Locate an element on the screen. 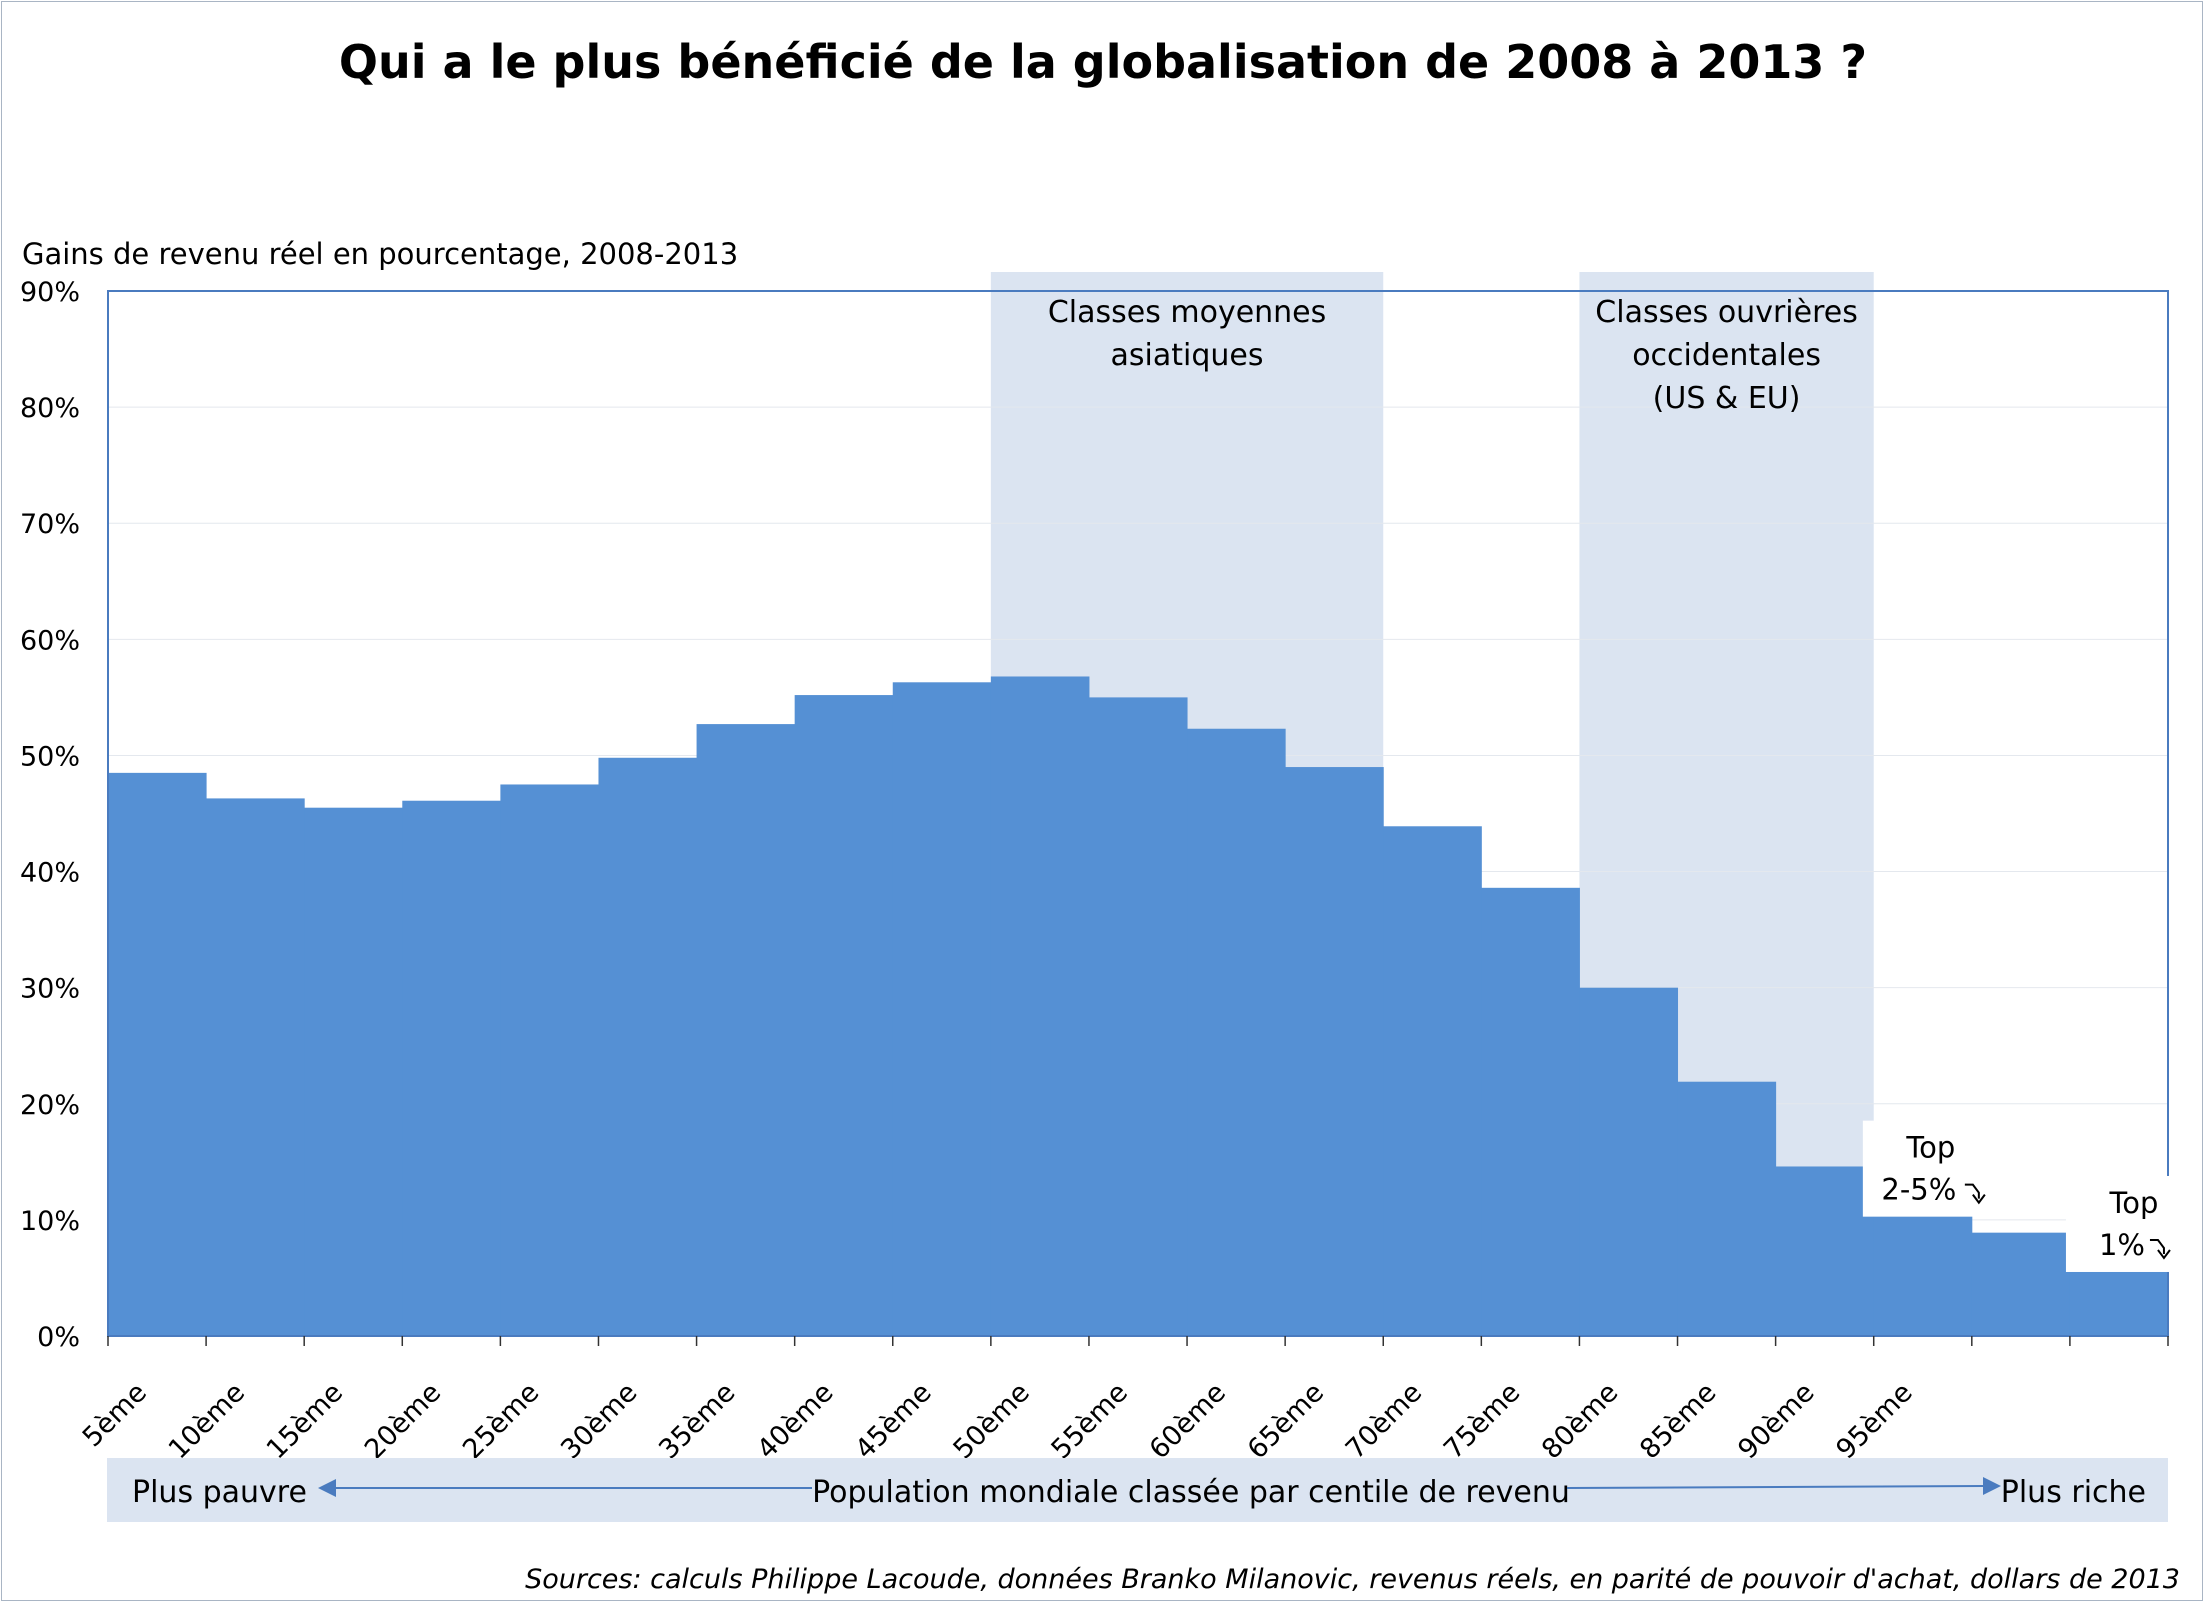  band-label-line: Classes moyennes is located at coordinates (1187, 312).